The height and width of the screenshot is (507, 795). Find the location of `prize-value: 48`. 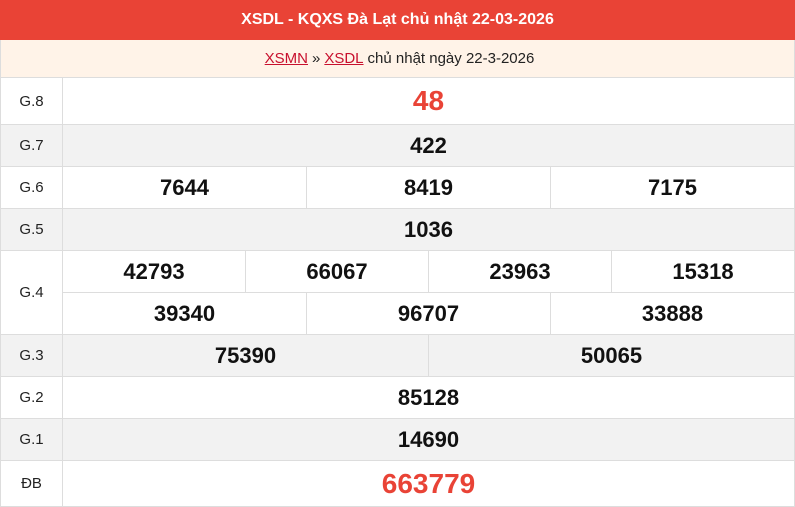

prize-value: 48 is located at coordinates (428, 101).